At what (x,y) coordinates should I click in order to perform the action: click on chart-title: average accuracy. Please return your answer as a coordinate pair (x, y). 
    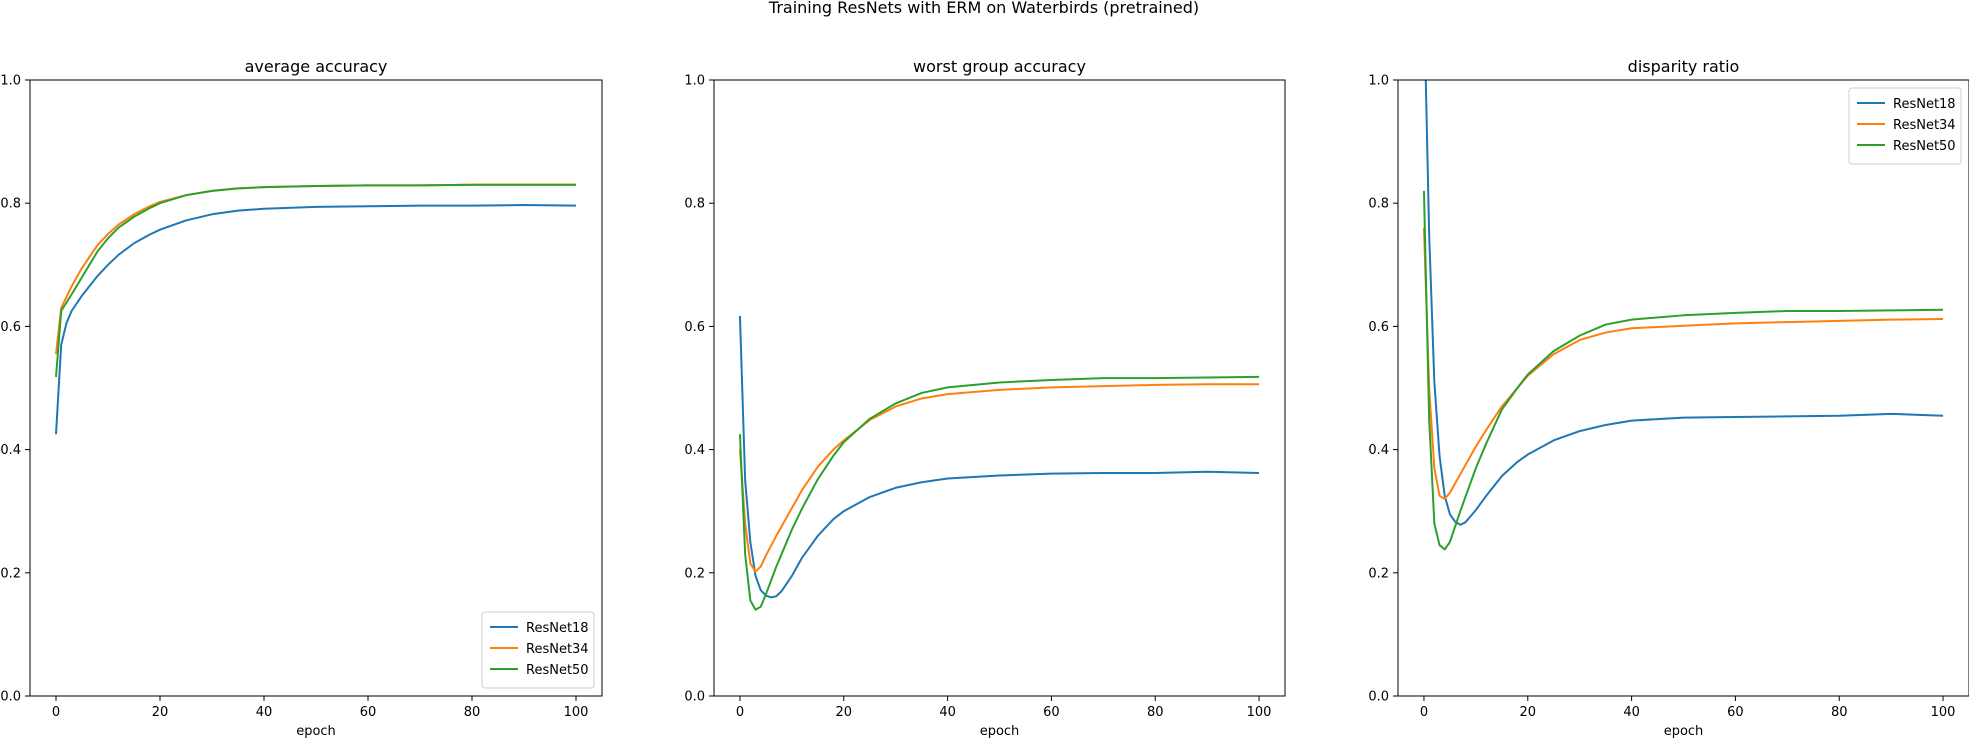
    Looking at the image, I should click on (316, 66).